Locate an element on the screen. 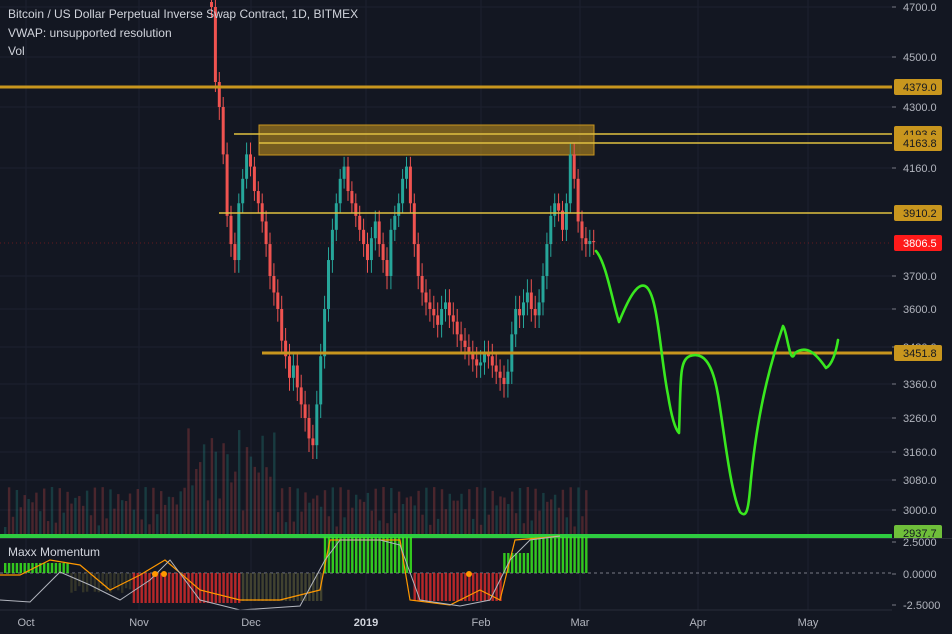 The width and height of the screenshot is (952, 634). volume-legend: Vol is located at coordinates (16, 51).